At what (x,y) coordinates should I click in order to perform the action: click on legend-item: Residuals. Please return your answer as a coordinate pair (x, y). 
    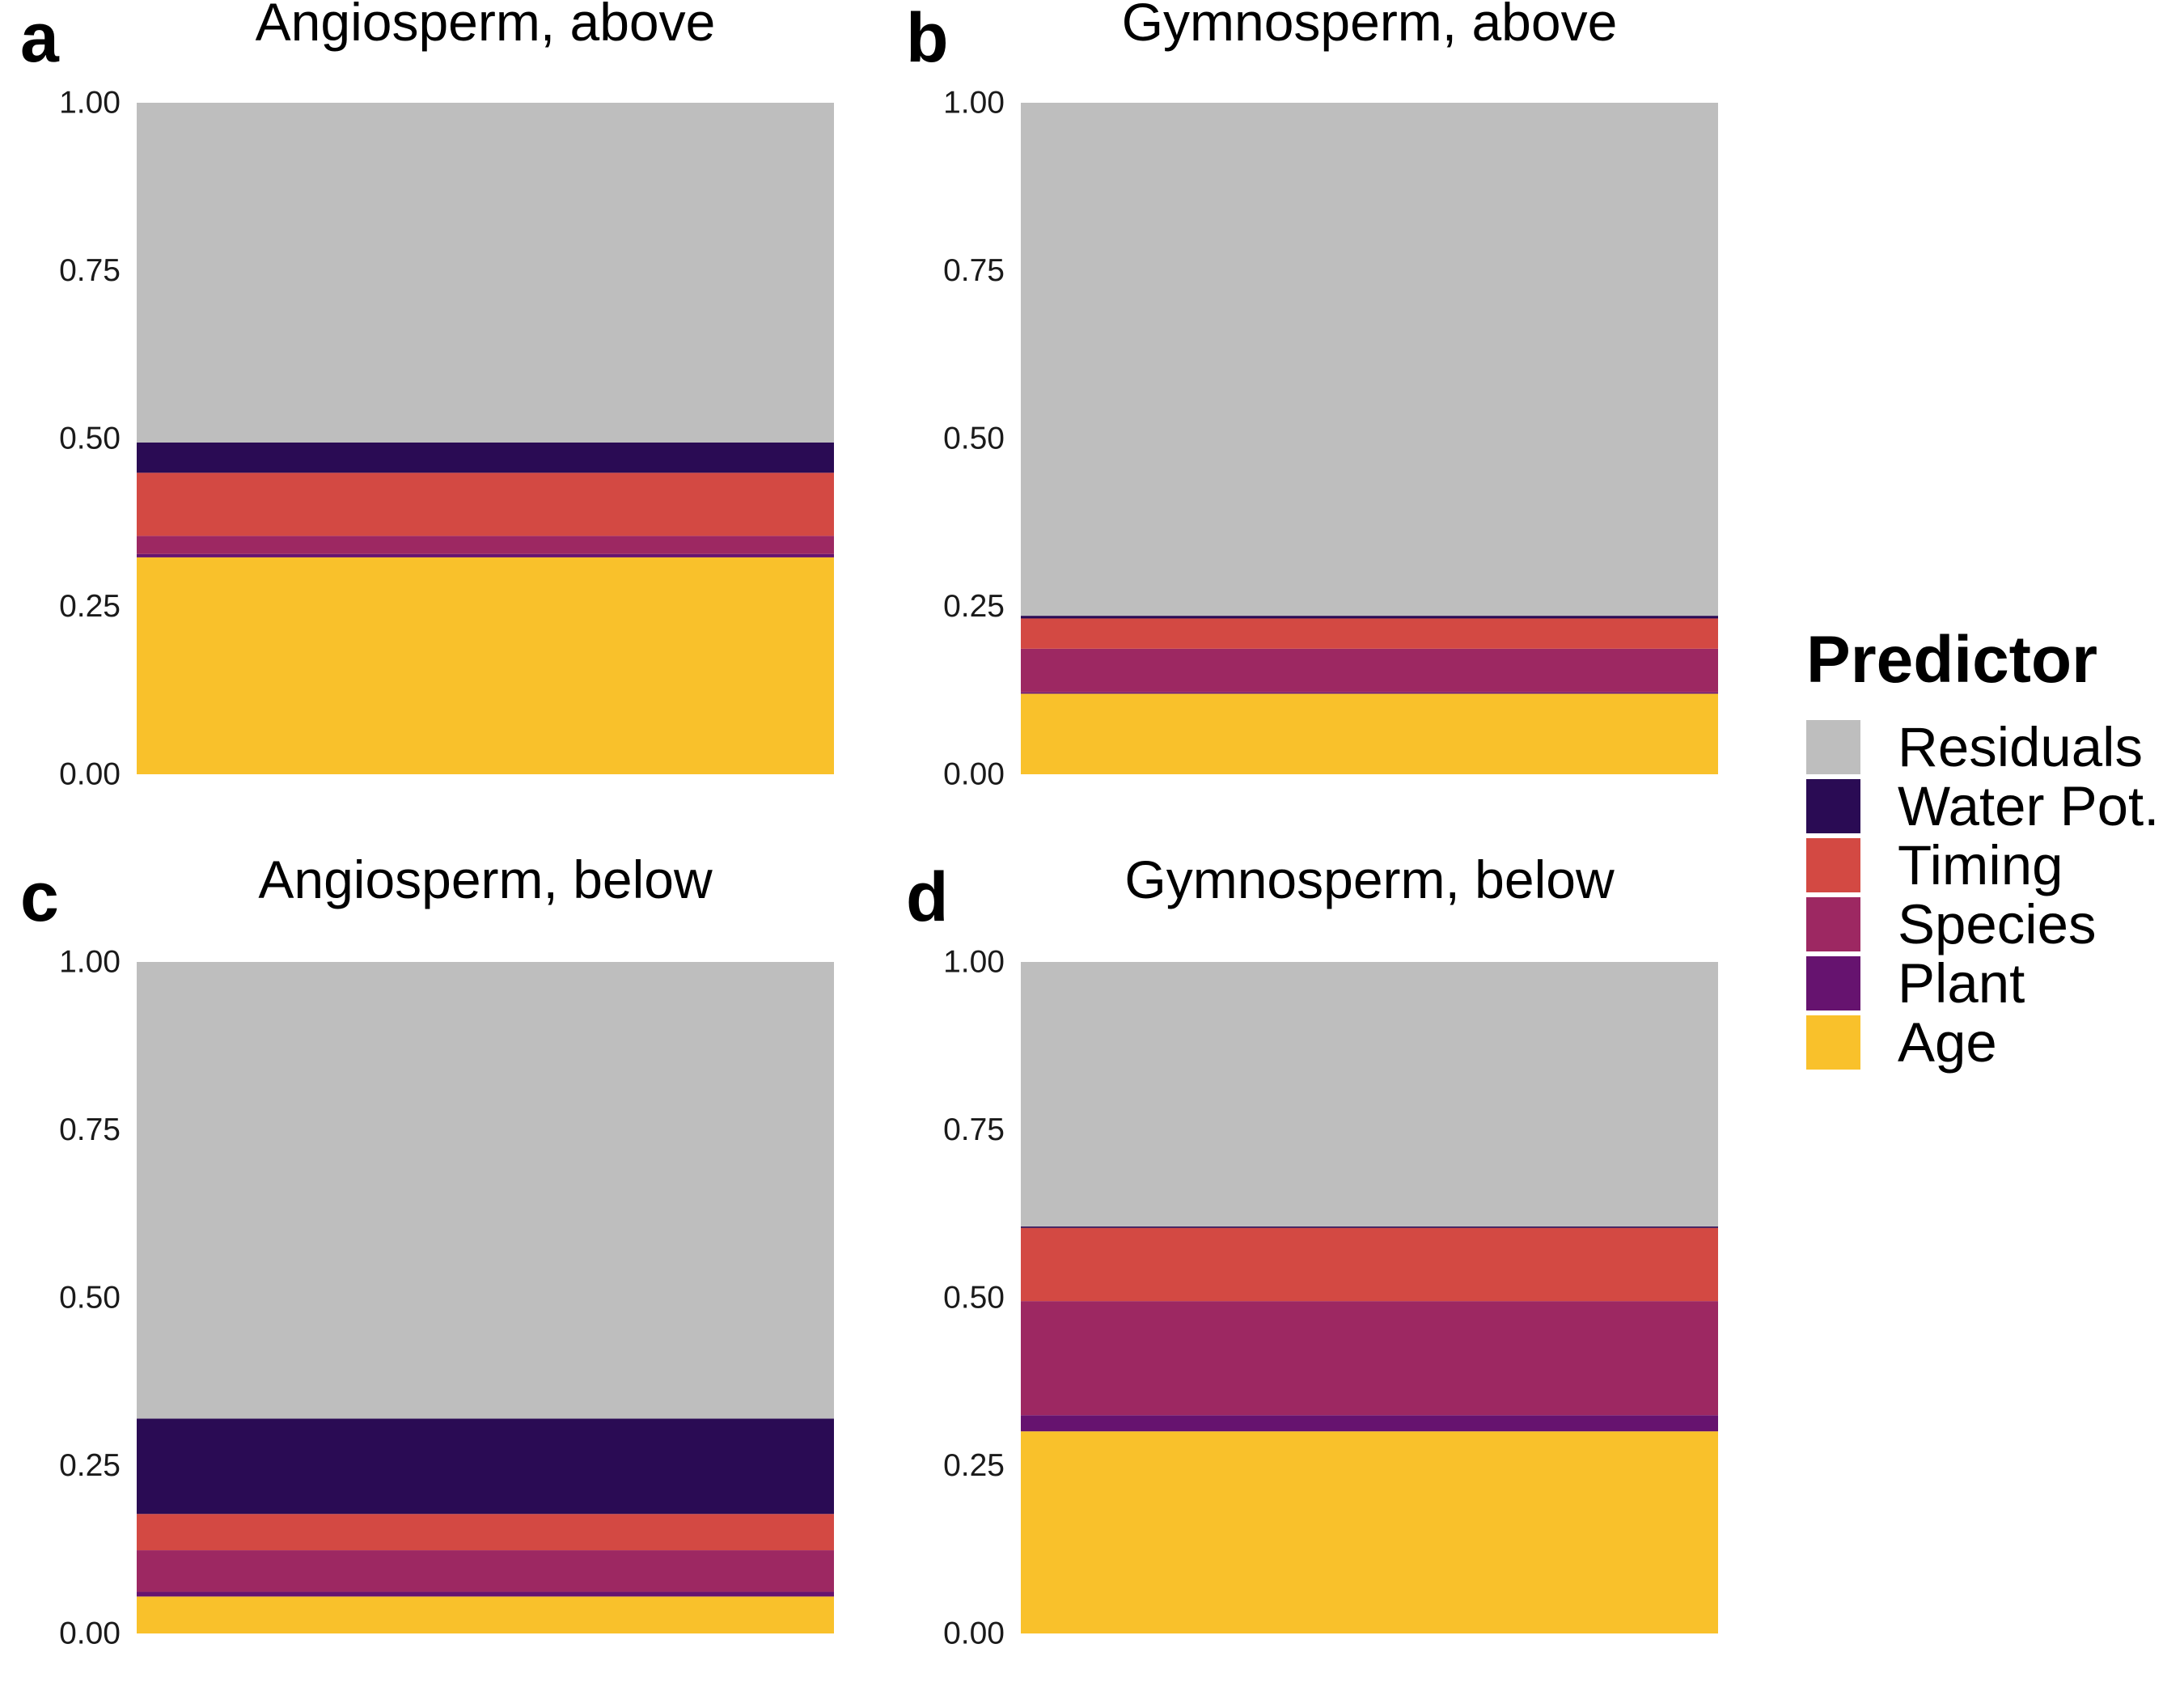
    Looking at the image, I should click on (1983, 747).